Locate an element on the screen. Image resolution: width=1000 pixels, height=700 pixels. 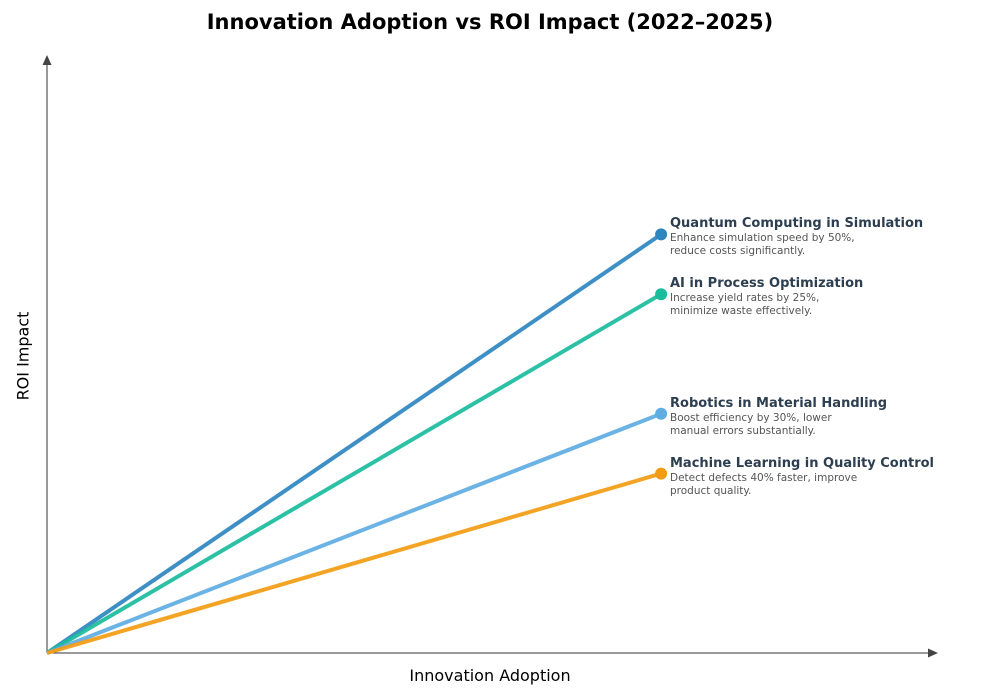
x-axis-label: Innovation Adoption is located at coordinates (490, 675).